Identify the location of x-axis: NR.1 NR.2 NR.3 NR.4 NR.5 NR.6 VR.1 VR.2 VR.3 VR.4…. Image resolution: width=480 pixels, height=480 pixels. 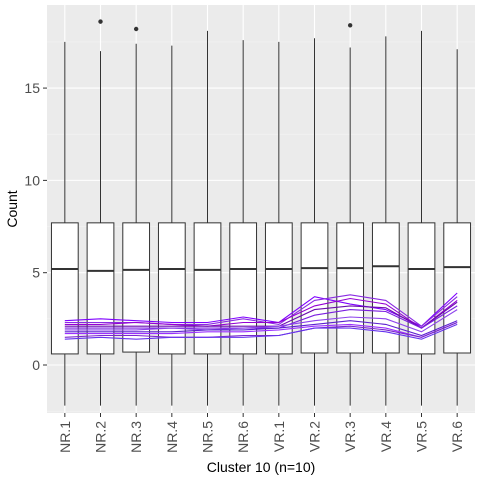
(261, 433).